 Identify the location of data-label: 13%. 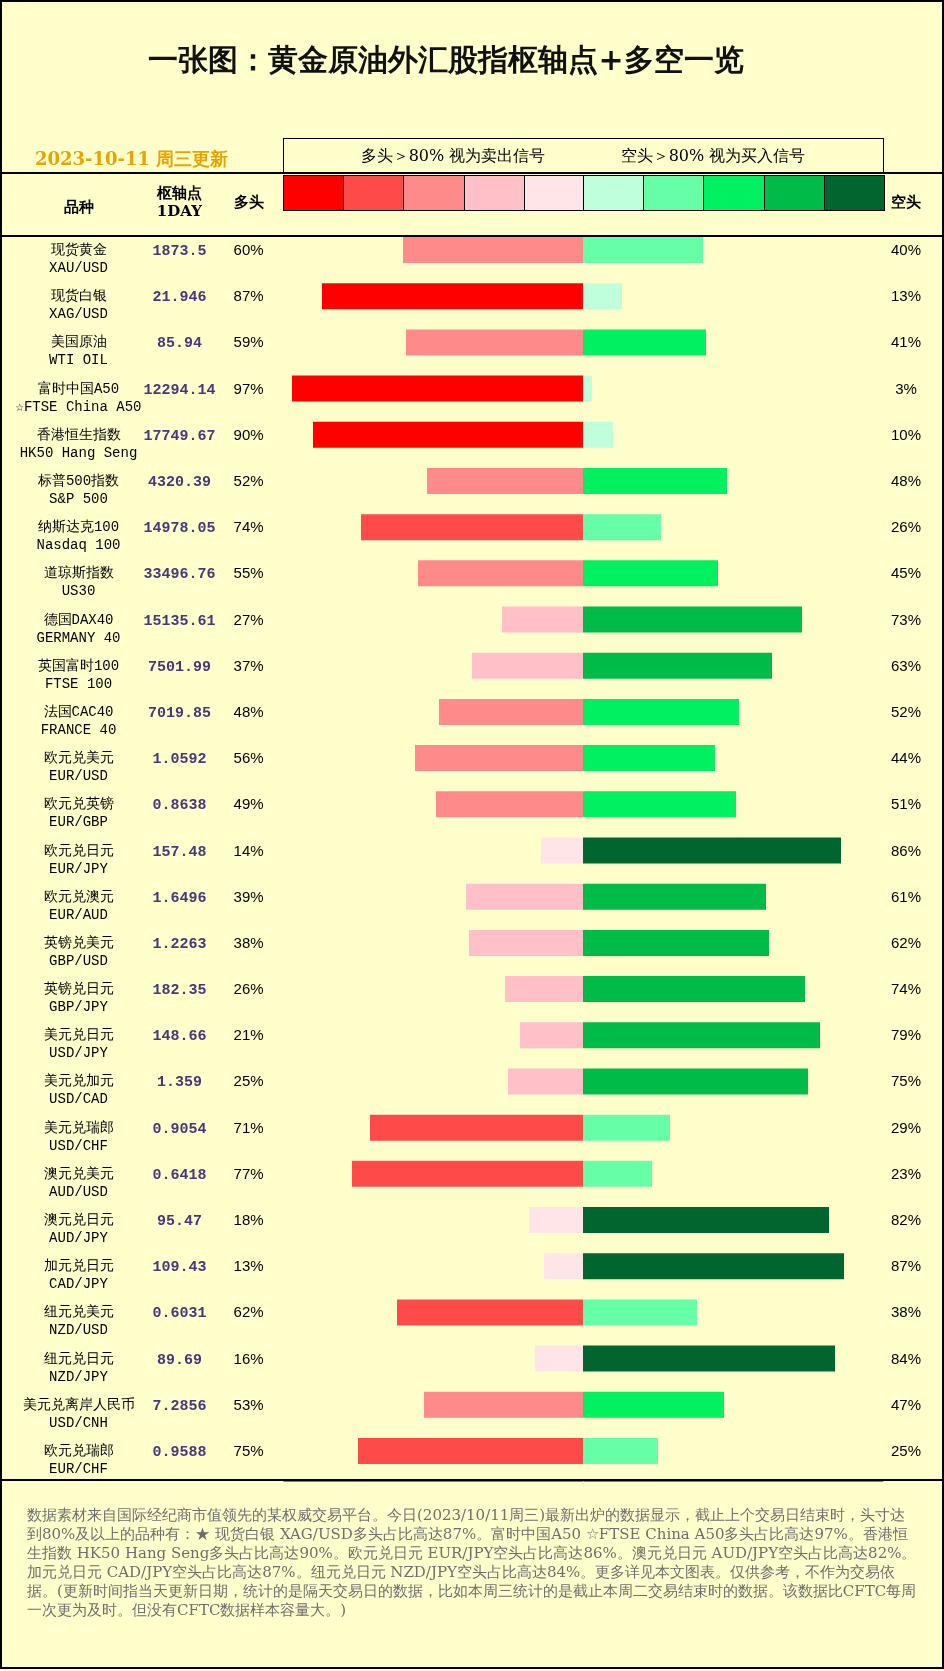
(906, 296).